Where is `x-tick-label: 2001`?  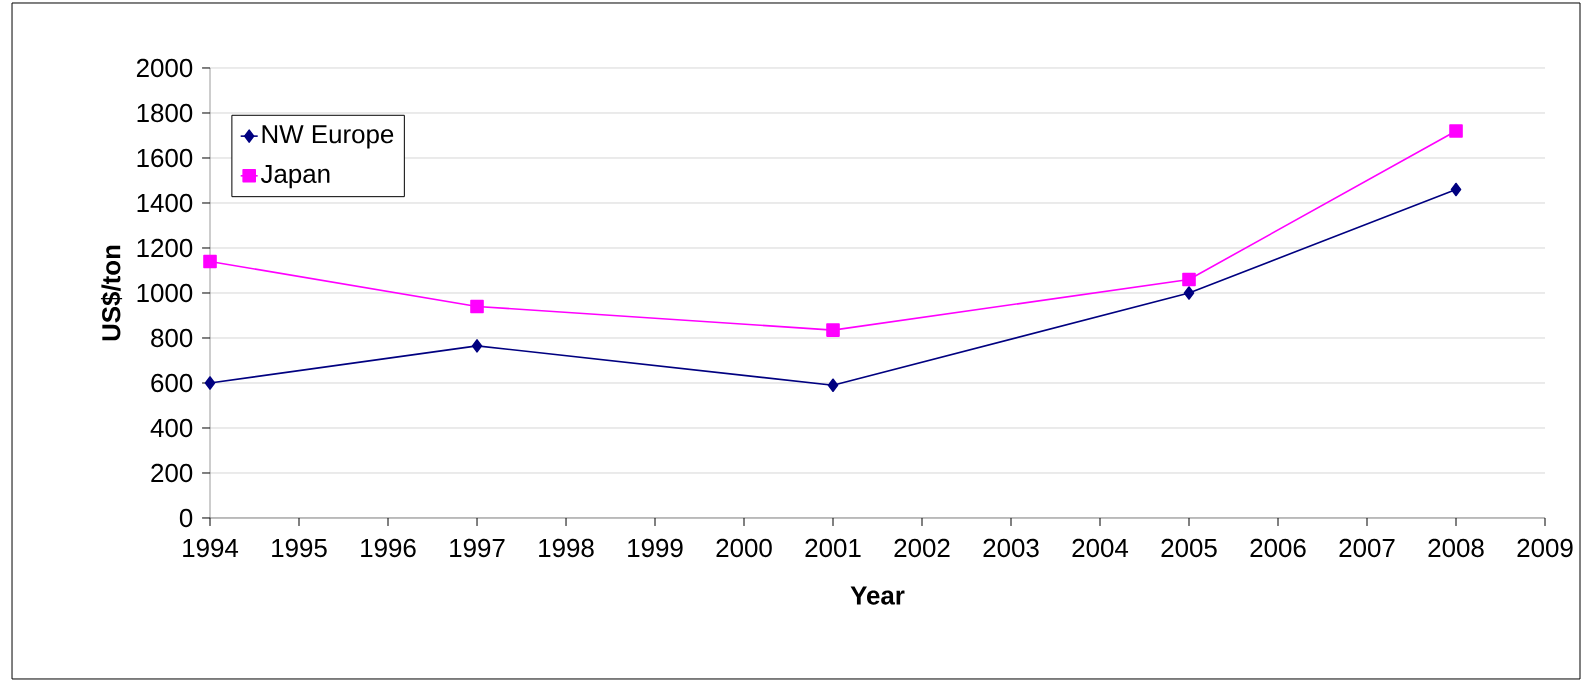
x-tick-label: 2001 is located at coordinates (833, 548).